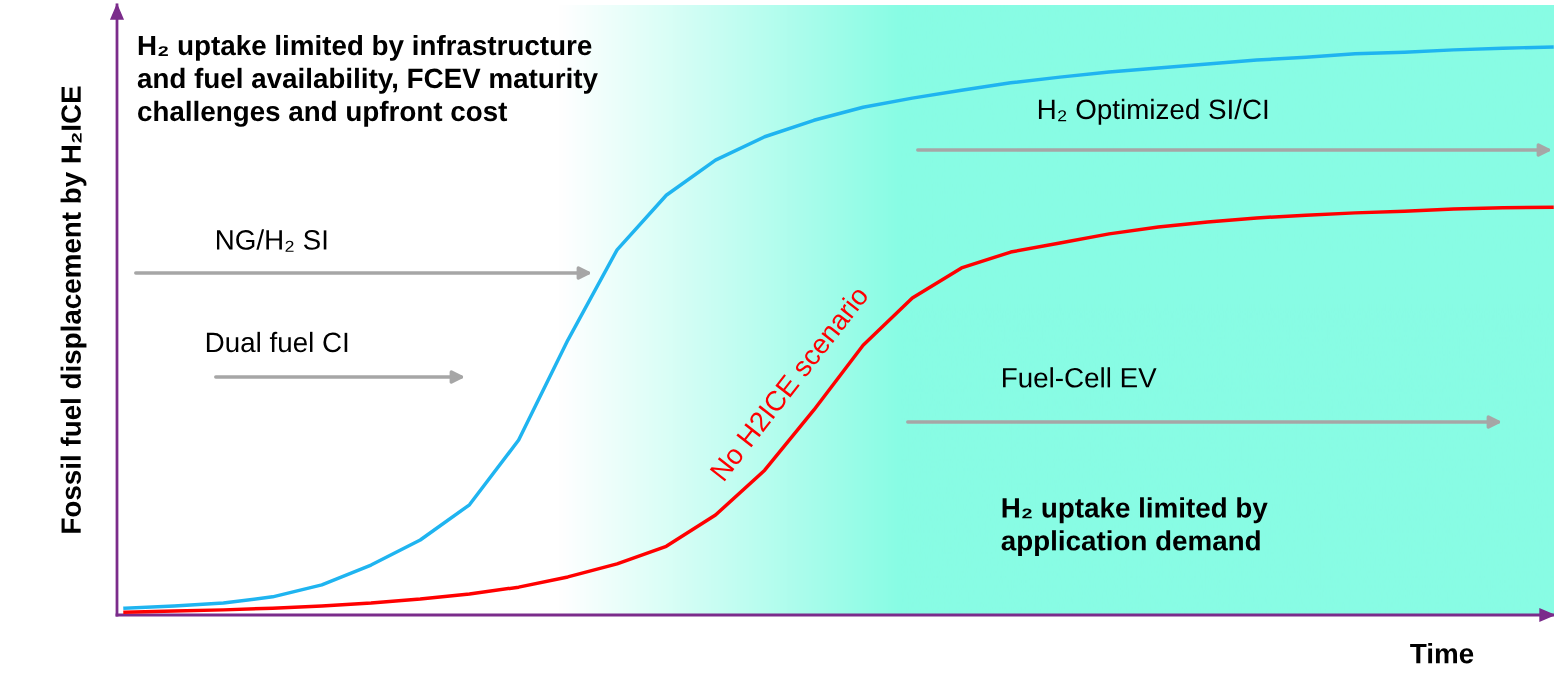  Describe the element at coordinates (367, 80) in the screenshot. I see `annotation: H₂ uptake limited by infrastructure and fuel availability, FCEV maturity challenges and upfront cost` at that location.